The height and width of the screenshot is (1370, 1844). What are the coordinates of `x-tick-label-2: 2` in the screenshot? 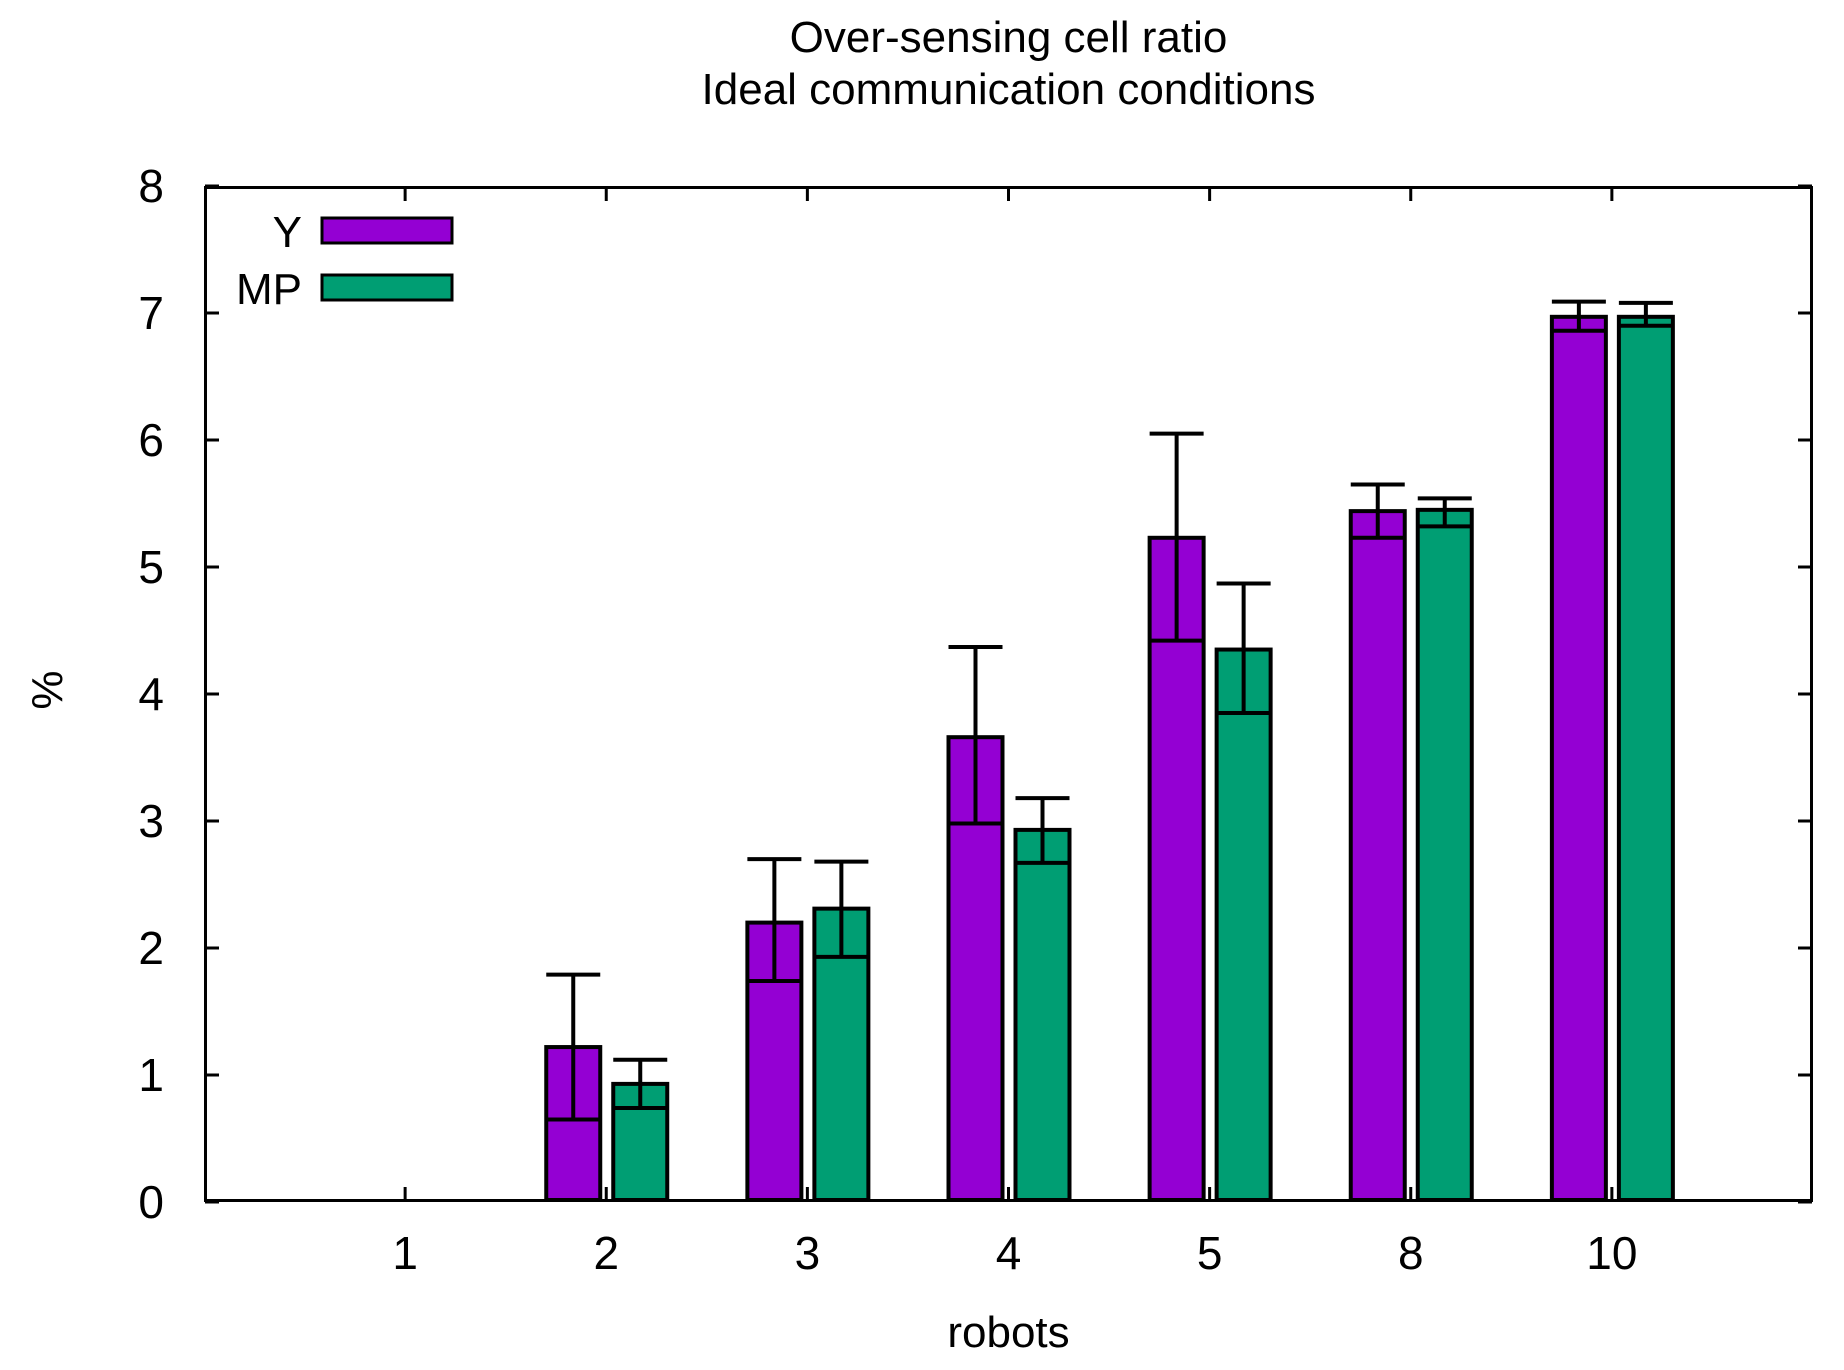 It's located at (606, 1253).